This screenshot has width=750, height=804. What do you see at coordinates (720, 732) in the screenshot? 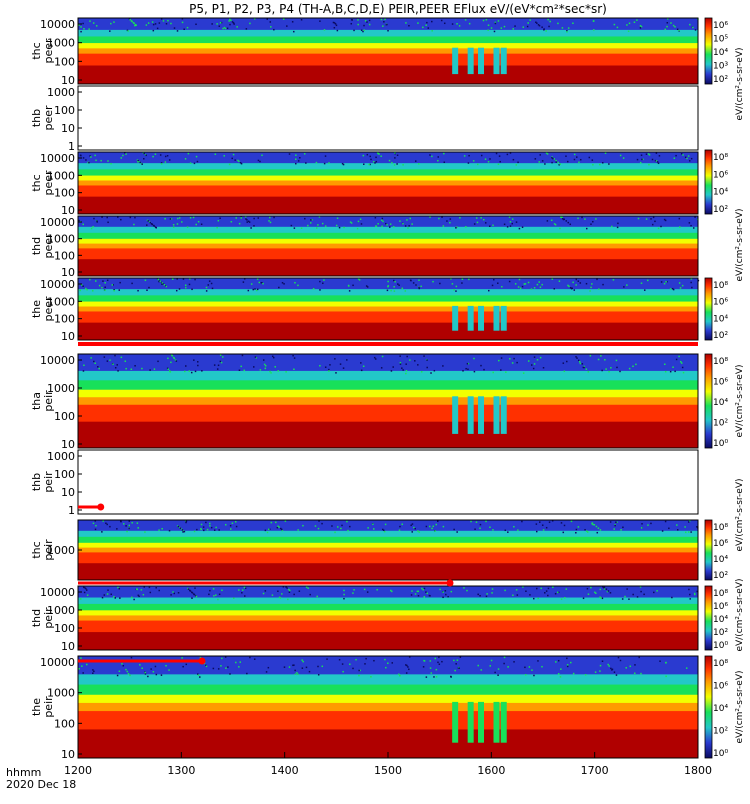
I see `colorbar-9-tick: 10²` at bounding box center [720, 732].